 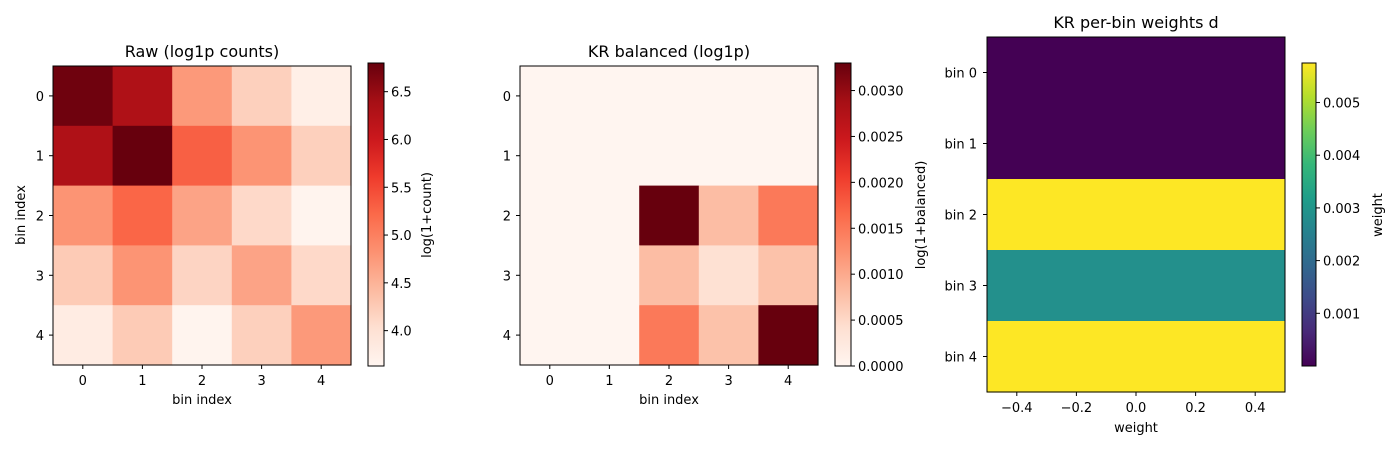 What do you see at coordinates (1378, 215) in the screenshot?
I see `kr-weights-colorbar-label: weight` at bounding box center [1378, 215].